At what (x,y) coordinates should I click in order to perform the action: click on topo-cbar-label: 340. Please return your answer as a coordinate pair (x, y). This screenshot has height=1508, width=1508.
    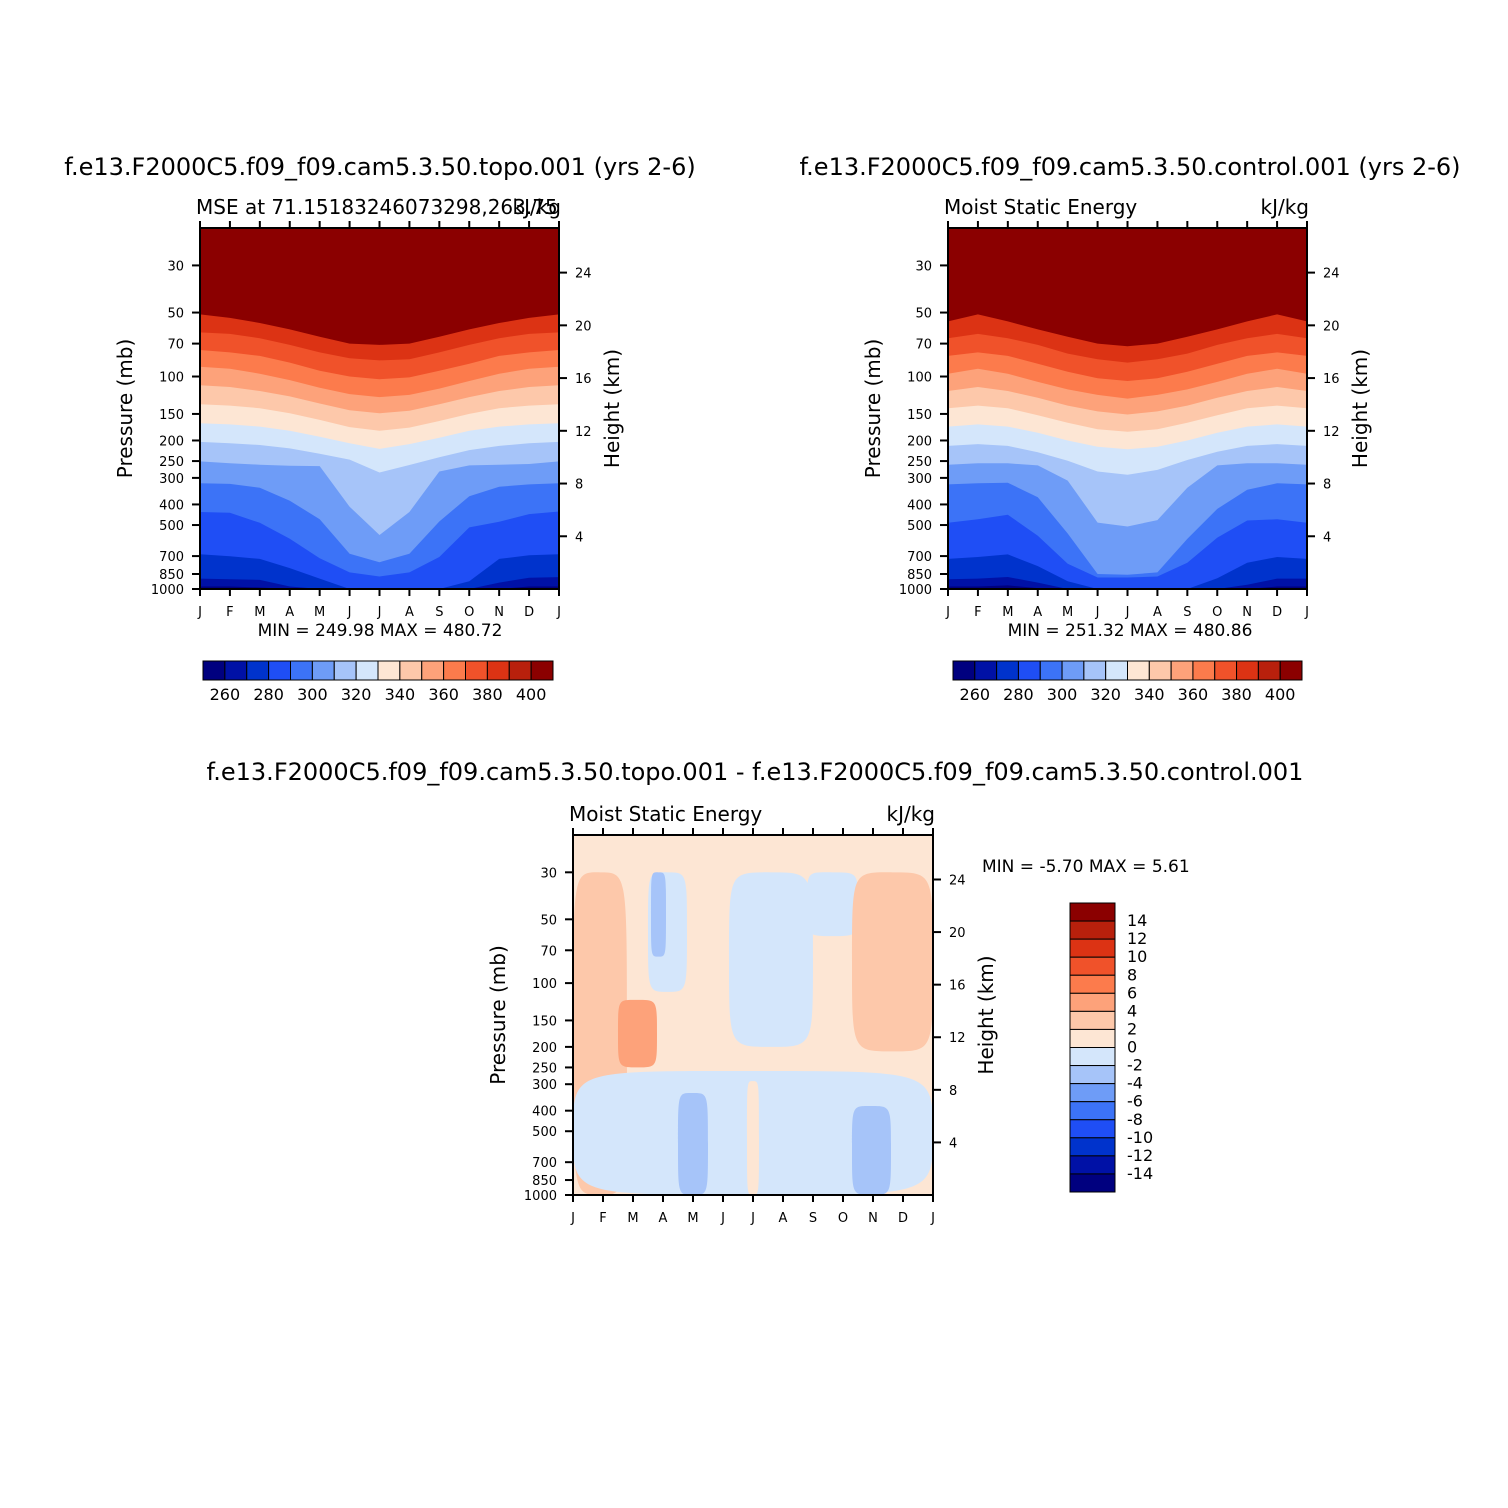
    Looking at the image, I should click on (400, 694).